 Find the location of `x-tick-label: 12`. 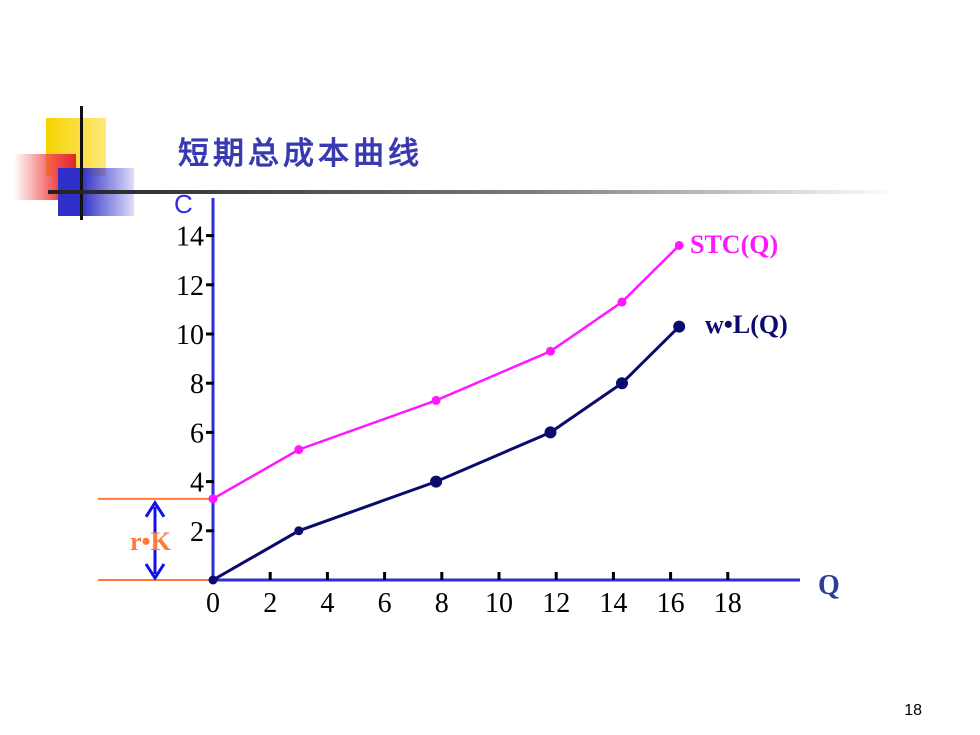

x-tick-label: 12 is located at coordinates (556, 603).